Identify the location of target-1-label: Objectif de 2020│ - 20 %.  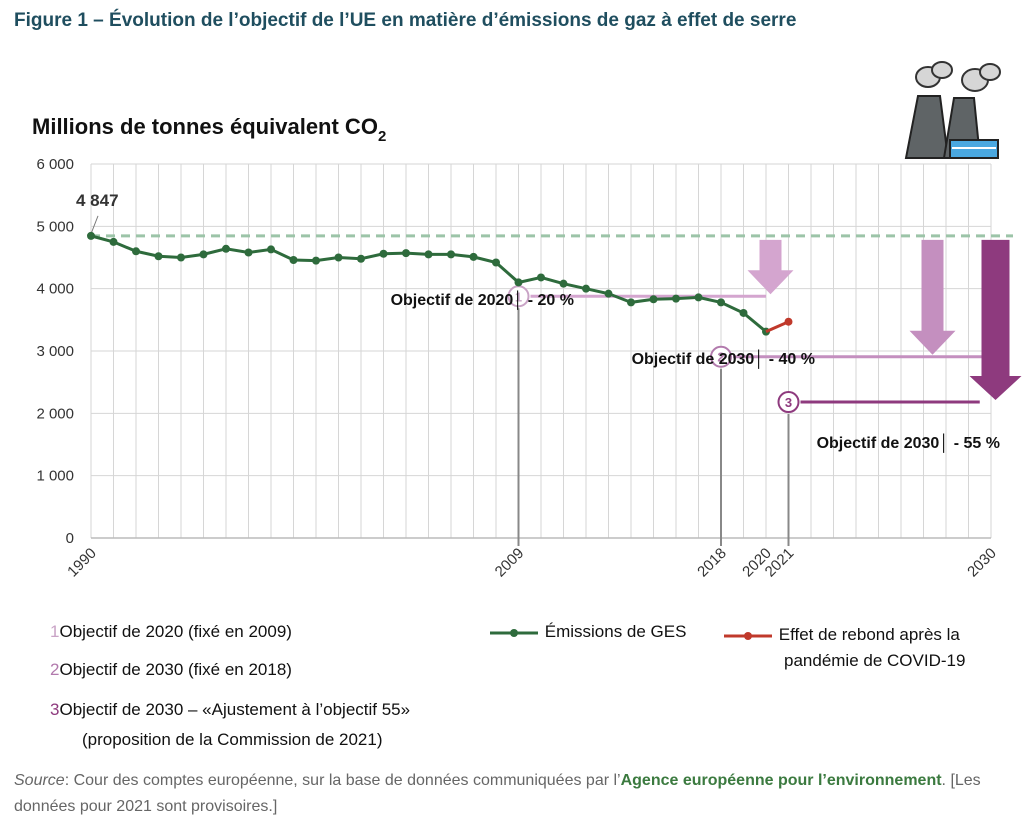
(482, 300).